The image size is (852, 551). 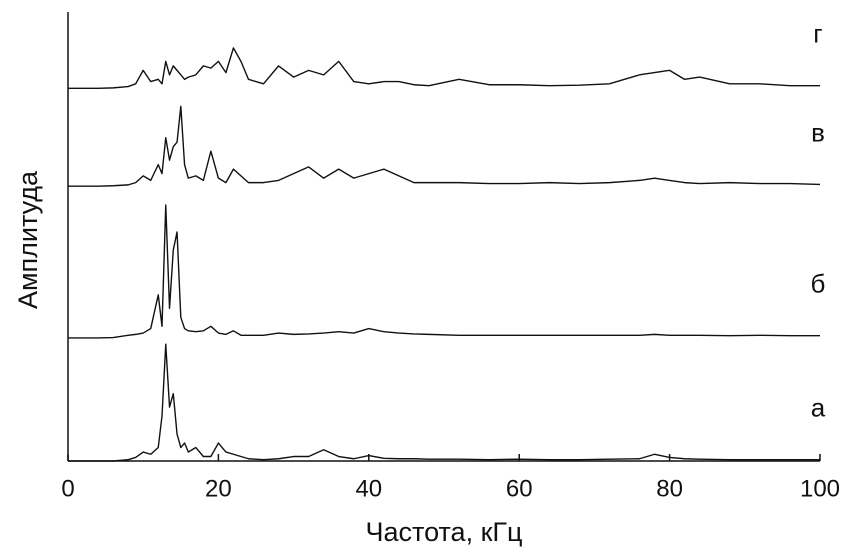 I want to click on series-label: г, so click(x=817, y=34).